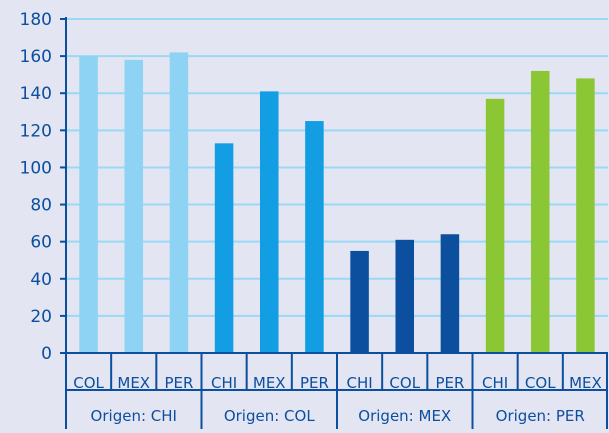  Describe the element at coordinates (41, 243) in the screenshot. I see `y-tick-label: 60` at that location.